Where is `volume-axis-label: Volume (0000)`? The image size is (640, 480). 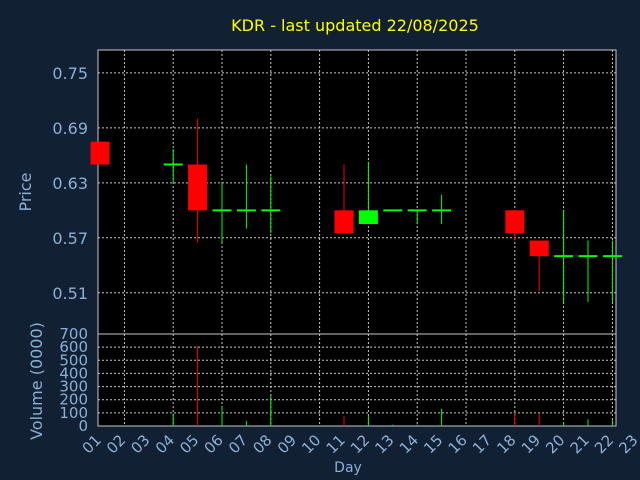
volume-axis-label: Volume (0000) is located at coordinates (36, 381).